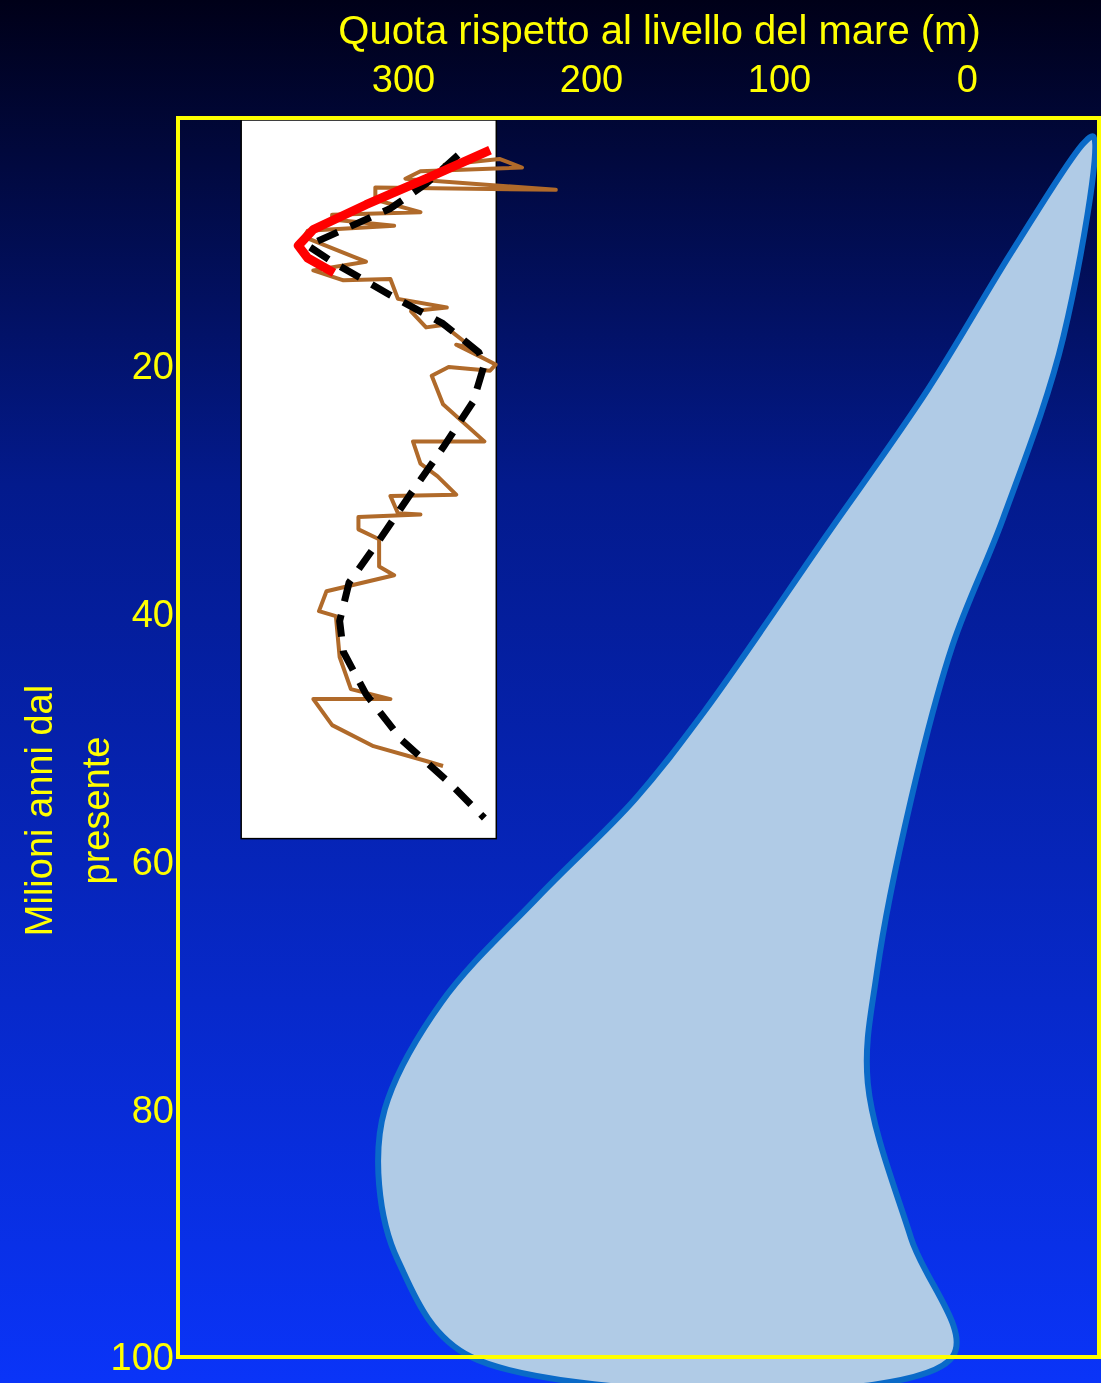 The image size is (1101, 1383). What do you see at coordinates (591, 79) in the screenshot?
I see `x-tick-label: 200` at bounding box center [591, 79].